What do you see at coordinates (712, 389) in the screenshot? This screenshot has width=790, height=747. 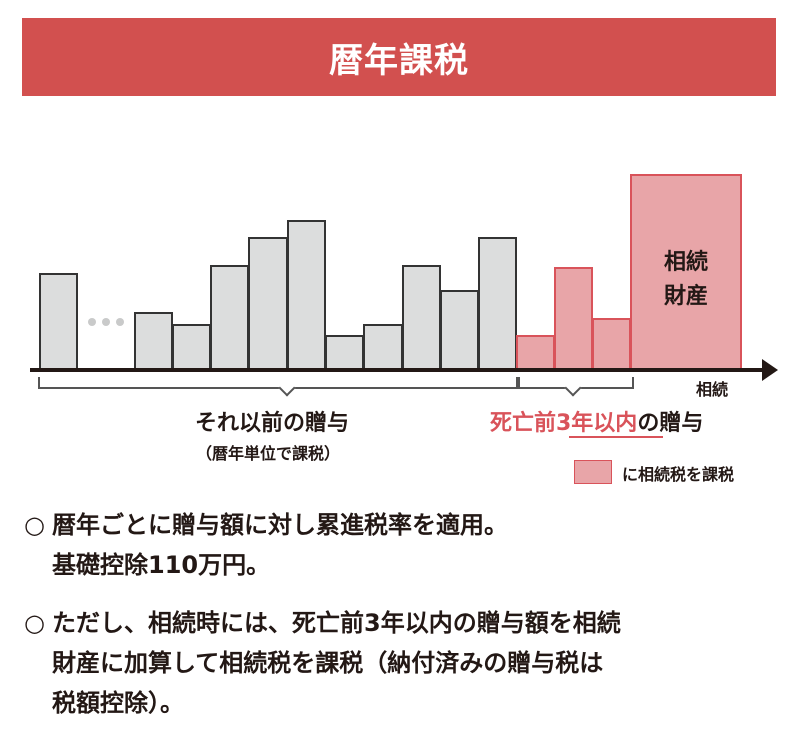 I see `axis-end-label: 相続` at bounding box center [712, 389].